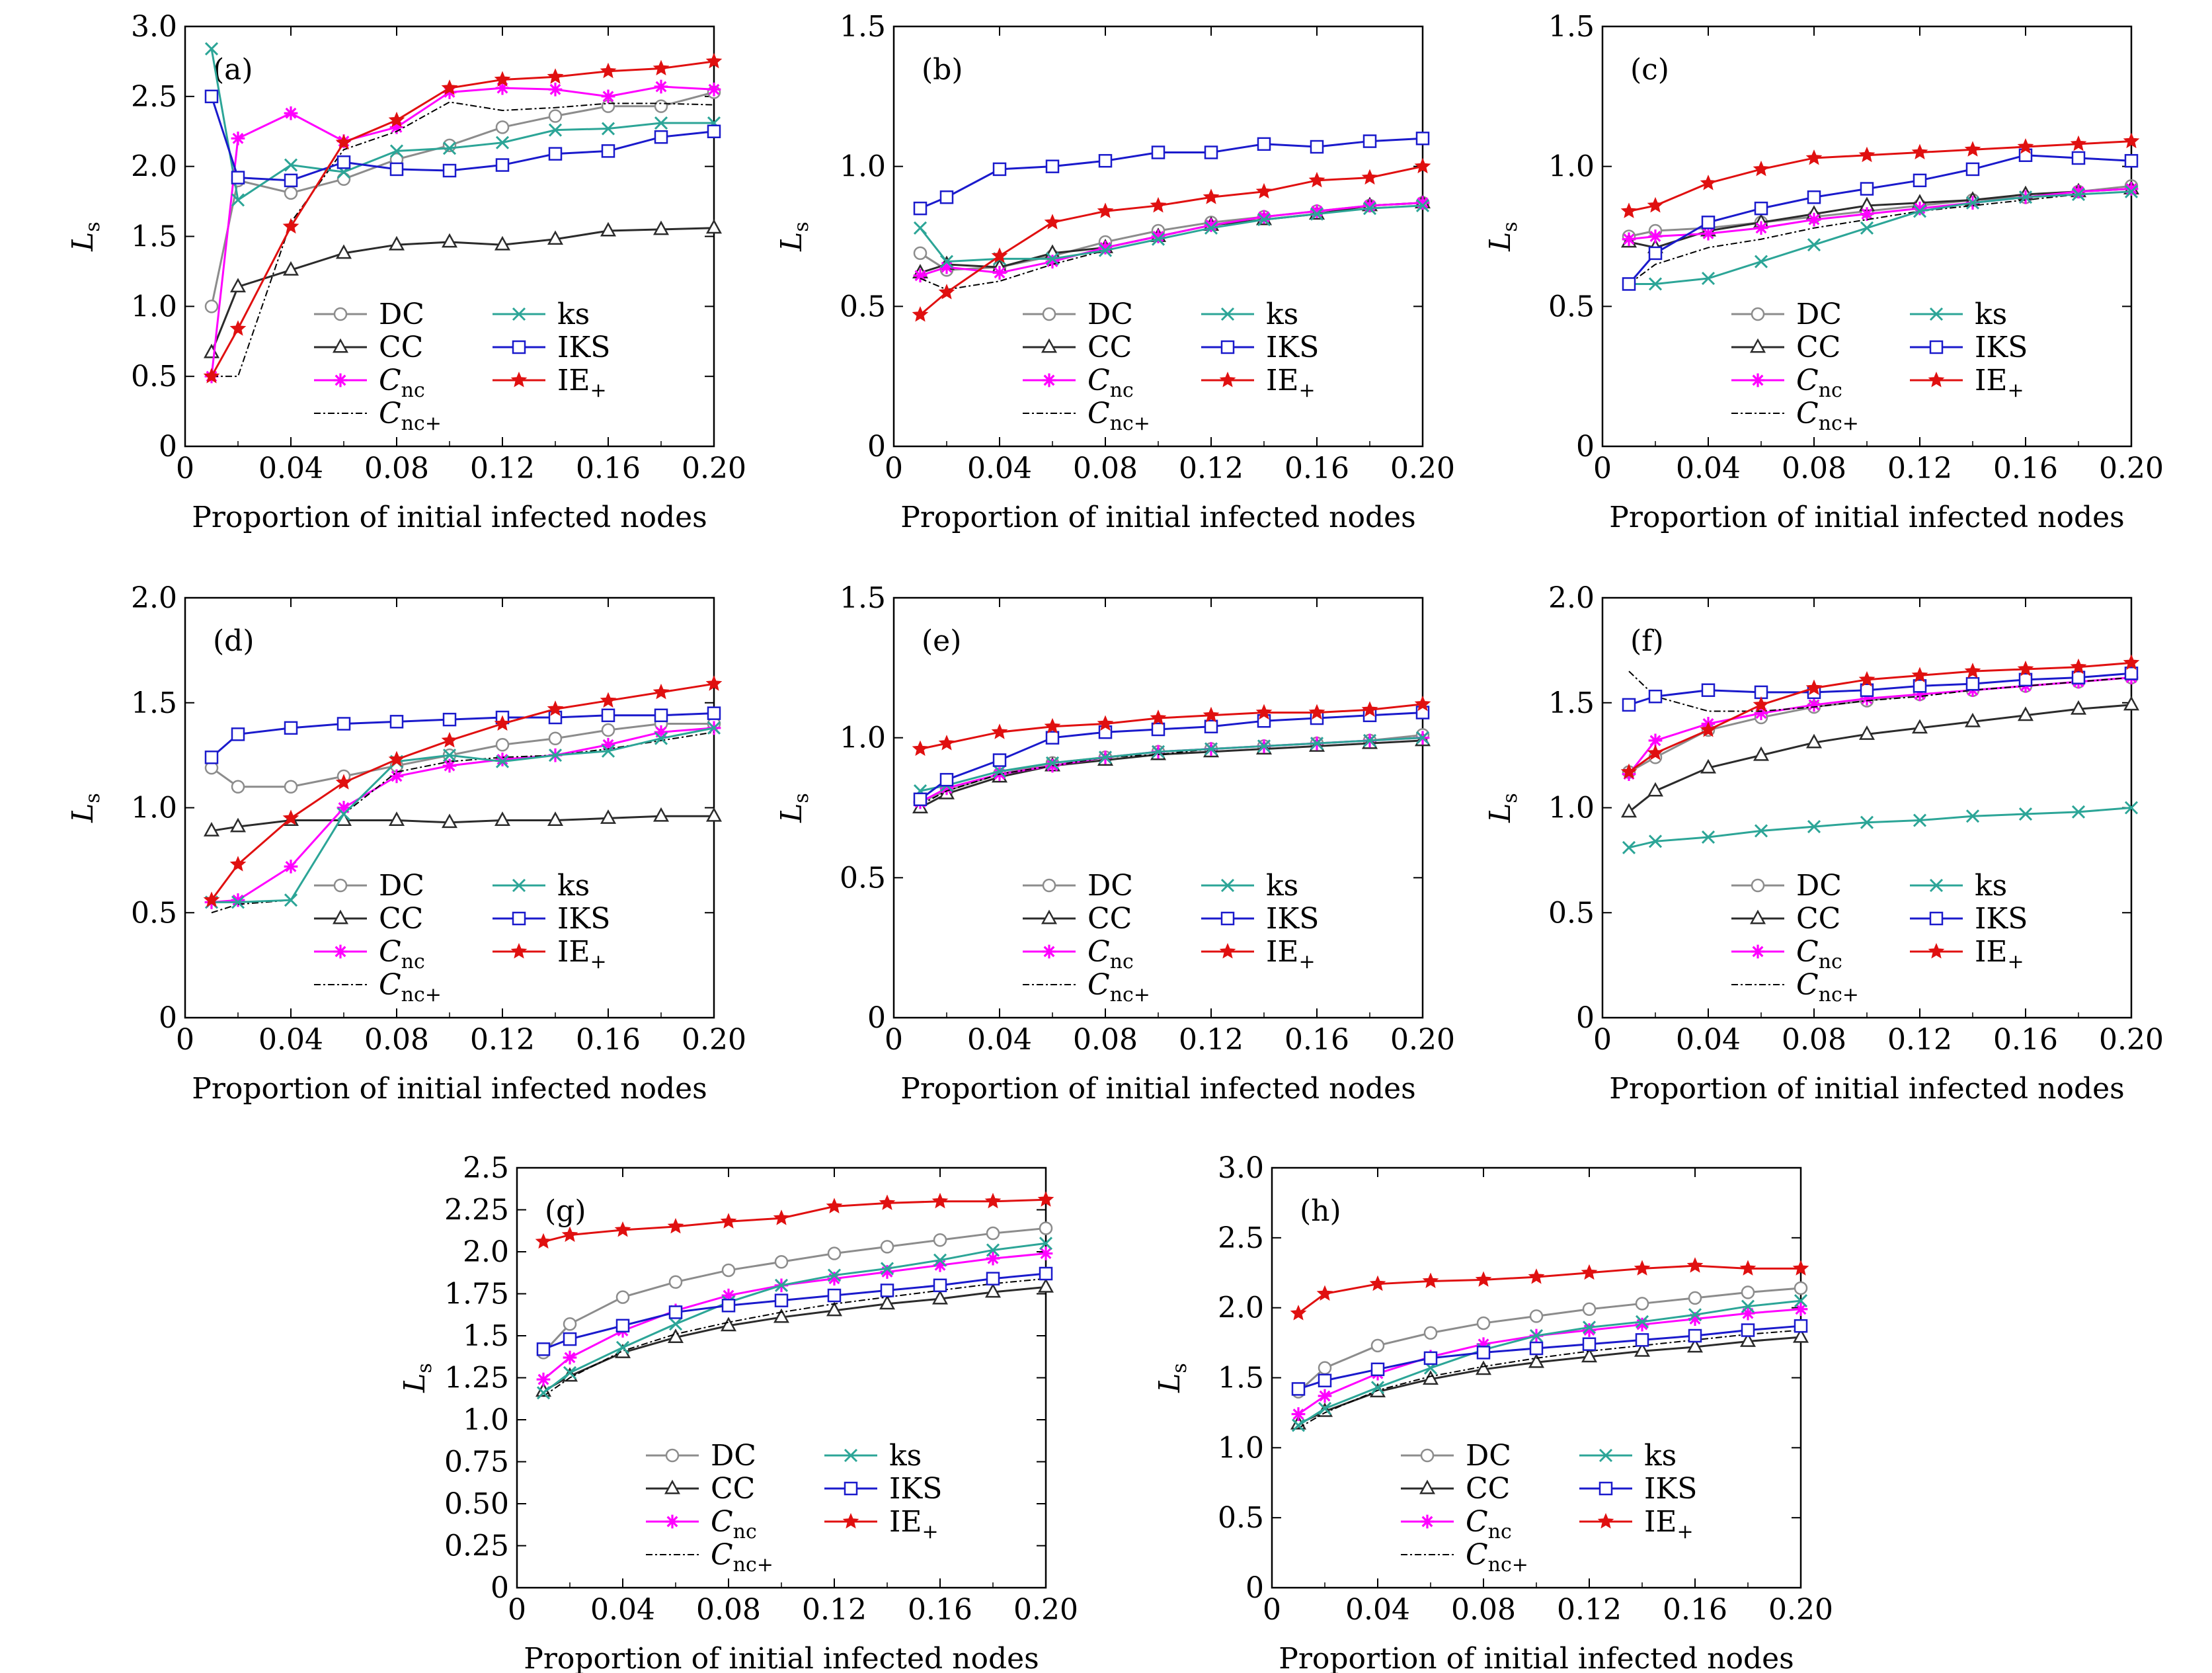 The height and width of the screenshot is (1673, 2212). I want to click on legend-label-sub: +, so click(1307, 961).